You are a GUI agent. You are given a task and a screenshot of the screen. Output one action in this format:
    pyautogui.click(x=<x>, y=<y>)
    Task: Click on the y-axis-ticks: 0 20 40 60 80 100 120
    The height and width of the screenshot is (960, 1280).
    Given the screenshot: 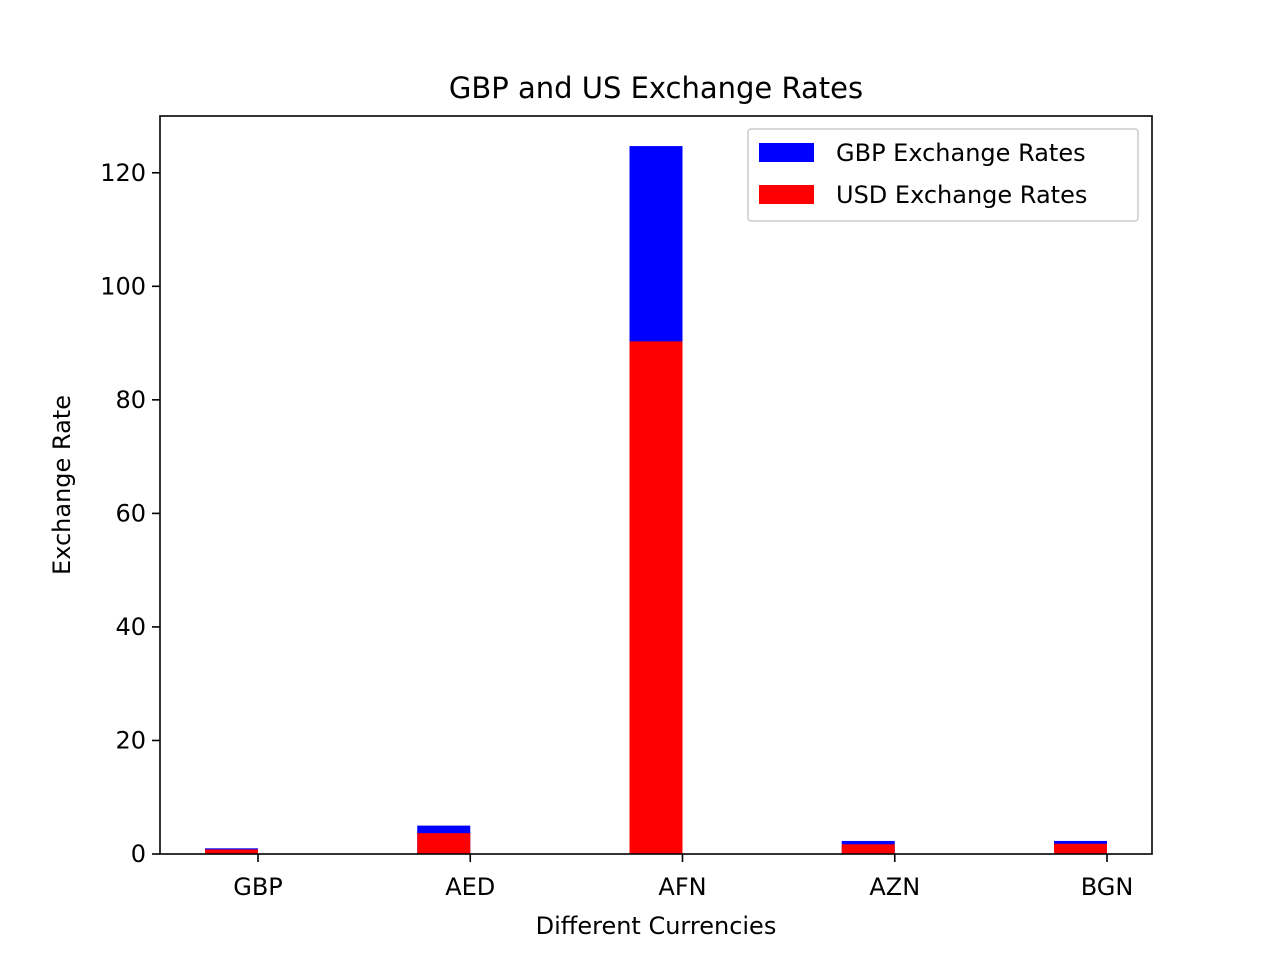 What is the action you would take?
    pyautogui.click(x=130, y=513)
    